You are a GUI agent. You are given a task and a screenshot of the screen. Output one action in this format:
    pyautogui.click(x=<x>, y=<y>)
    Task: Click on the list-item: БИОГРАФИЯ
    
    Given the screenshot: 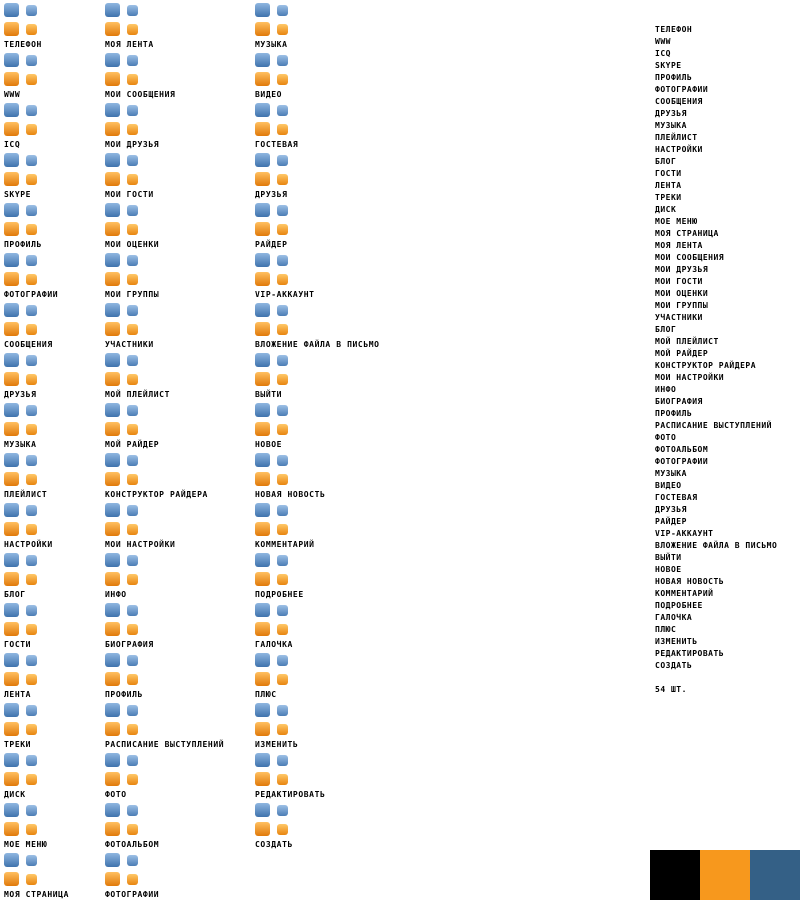 What is the action you would take?
    pyautogui.click(x=679, y=401)
    